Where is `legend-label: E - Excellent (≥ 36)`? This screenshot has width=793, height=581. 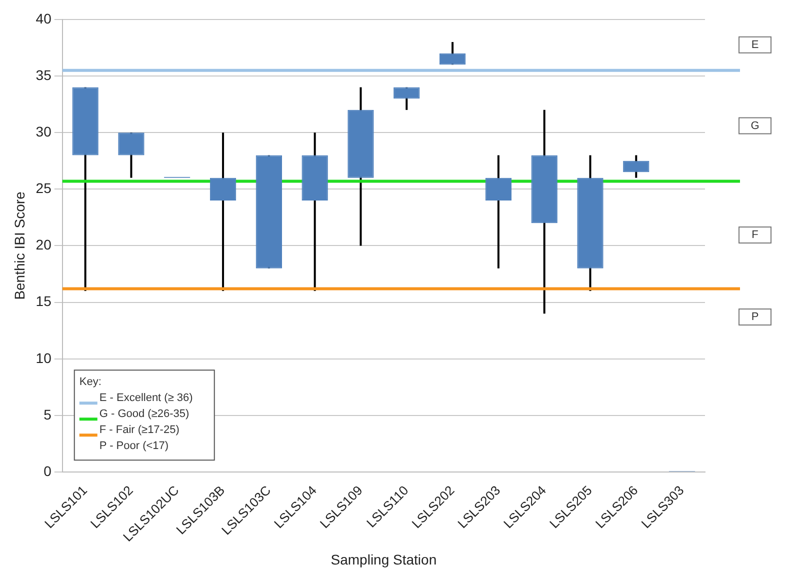
legend-label: E - Excellent (≥ 36) is located at coordinates (146, 398).